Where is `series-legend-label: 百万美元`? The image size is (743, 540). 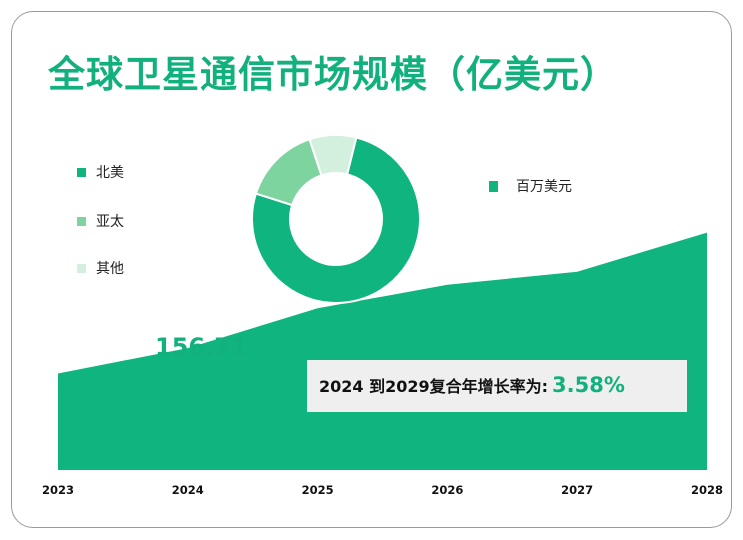 series-legend-label: 百万美元 is located at coordinates (544, 187).